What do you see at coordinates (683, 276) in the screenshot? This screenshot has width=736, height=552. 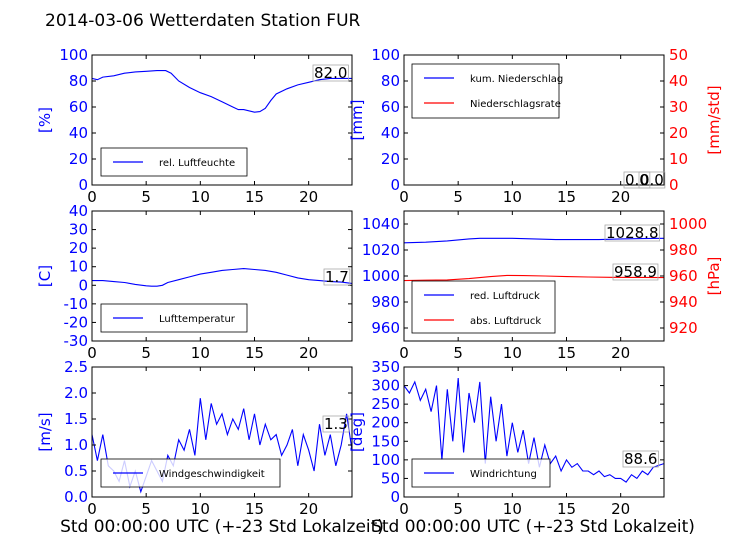 I see `y2-tick-label: 960` at bounding box center [683, 276].